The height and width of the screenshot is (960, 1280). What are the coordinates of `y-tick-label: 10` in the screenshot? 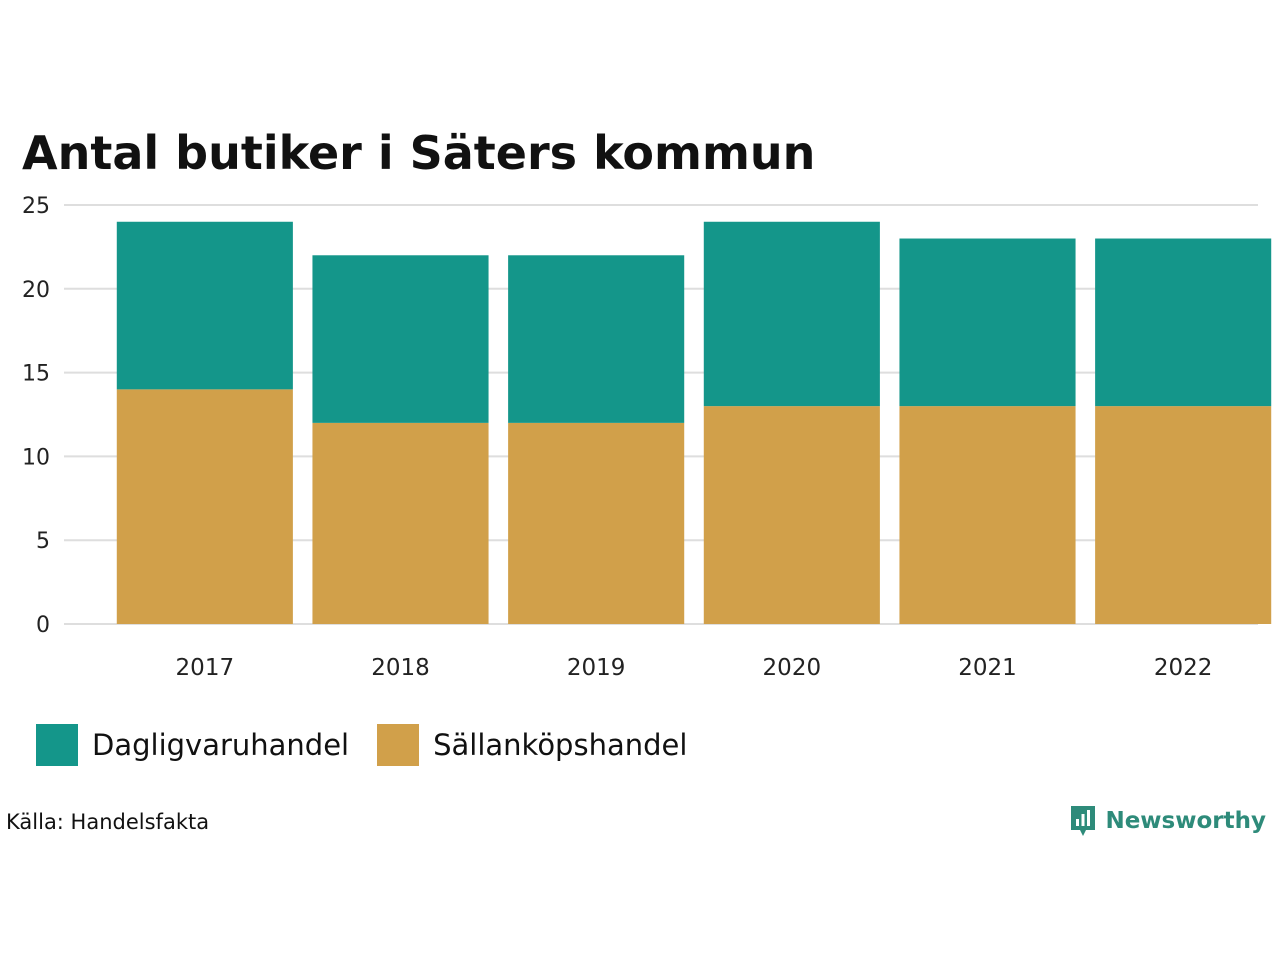 It's located at (36, 457).